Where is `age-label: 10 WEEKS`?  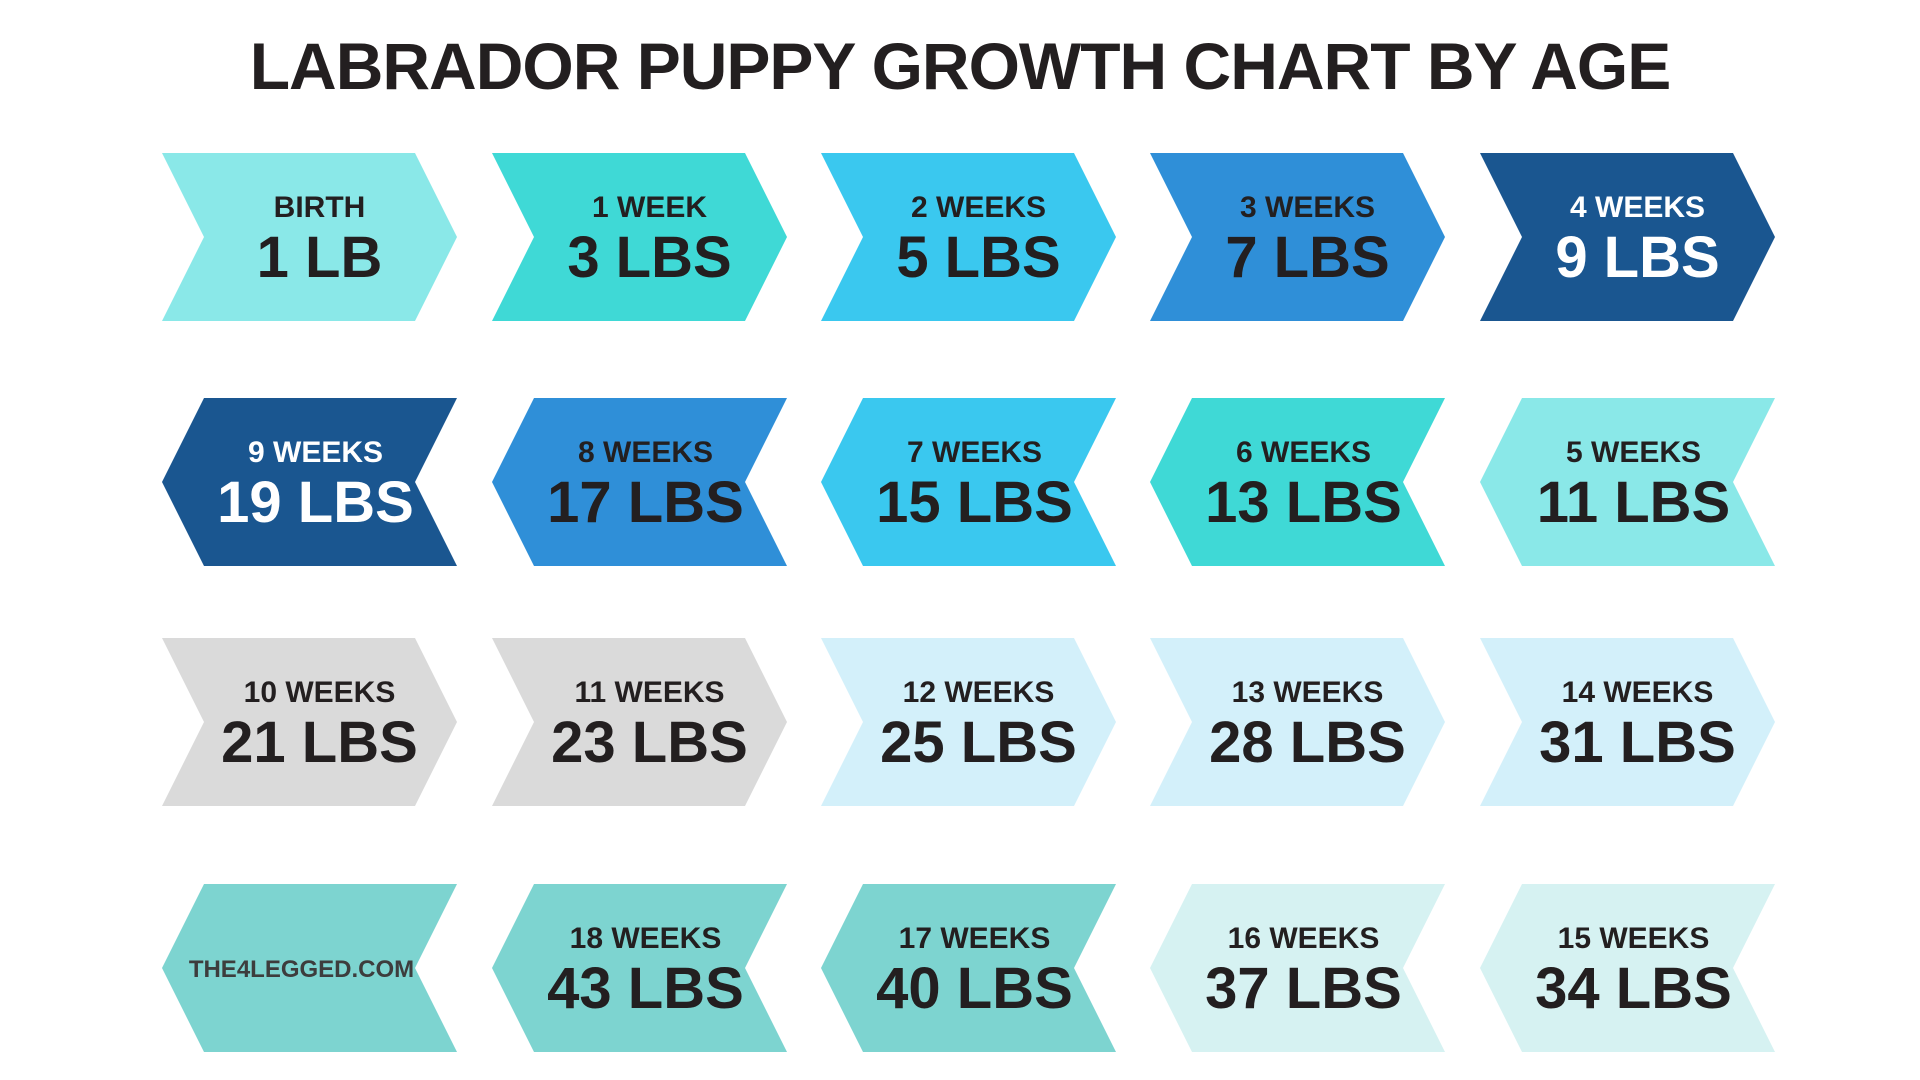
age-label: 10 WEEKS is located at coordinates (320, 692).